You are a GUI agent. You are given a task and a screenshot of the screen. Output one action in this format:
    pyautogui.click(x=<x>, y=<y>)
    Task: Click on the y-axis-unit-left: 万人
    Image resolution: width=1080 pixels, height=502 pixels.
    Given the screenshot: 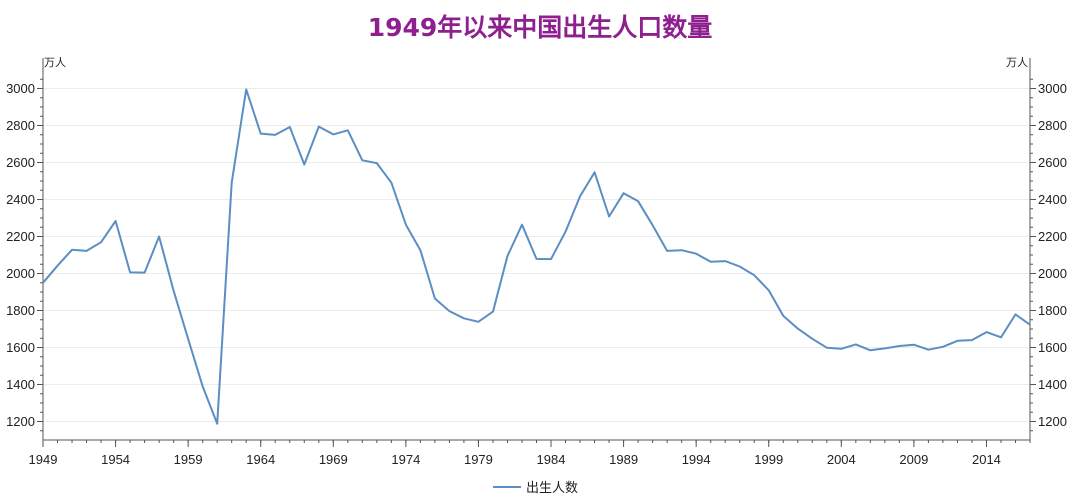 What is the action you would take?
    pyautogui.click(x=55, y=62)
    